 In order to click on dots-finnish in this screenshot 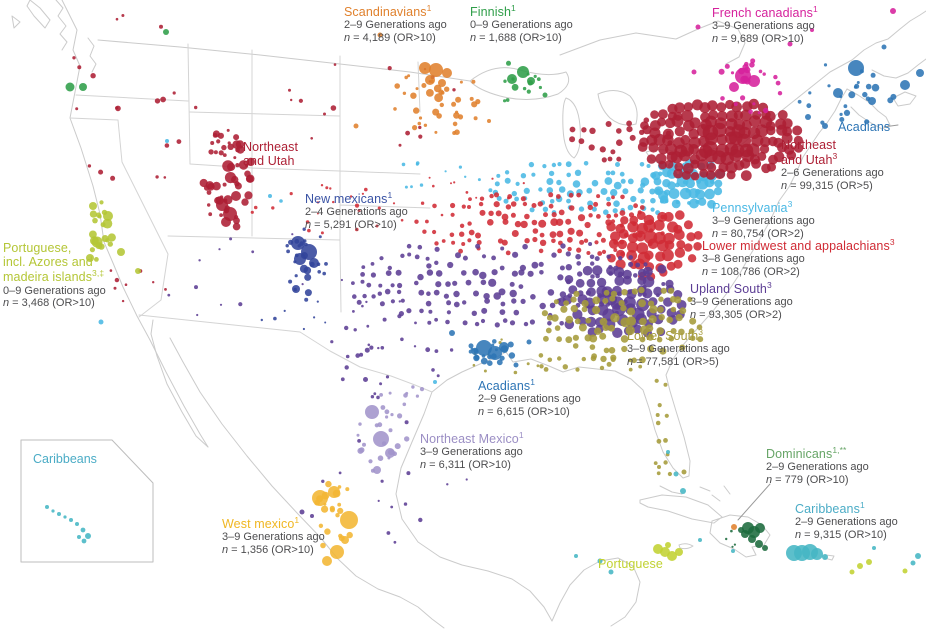, I will do `click(306, 66)`.